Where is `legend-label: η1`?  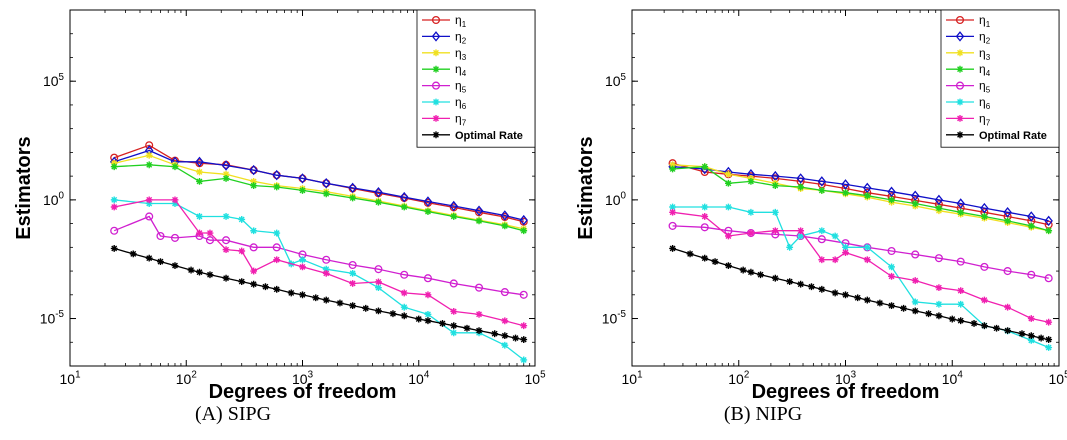
legend-label: η1 is located at coordinates (985, 21).